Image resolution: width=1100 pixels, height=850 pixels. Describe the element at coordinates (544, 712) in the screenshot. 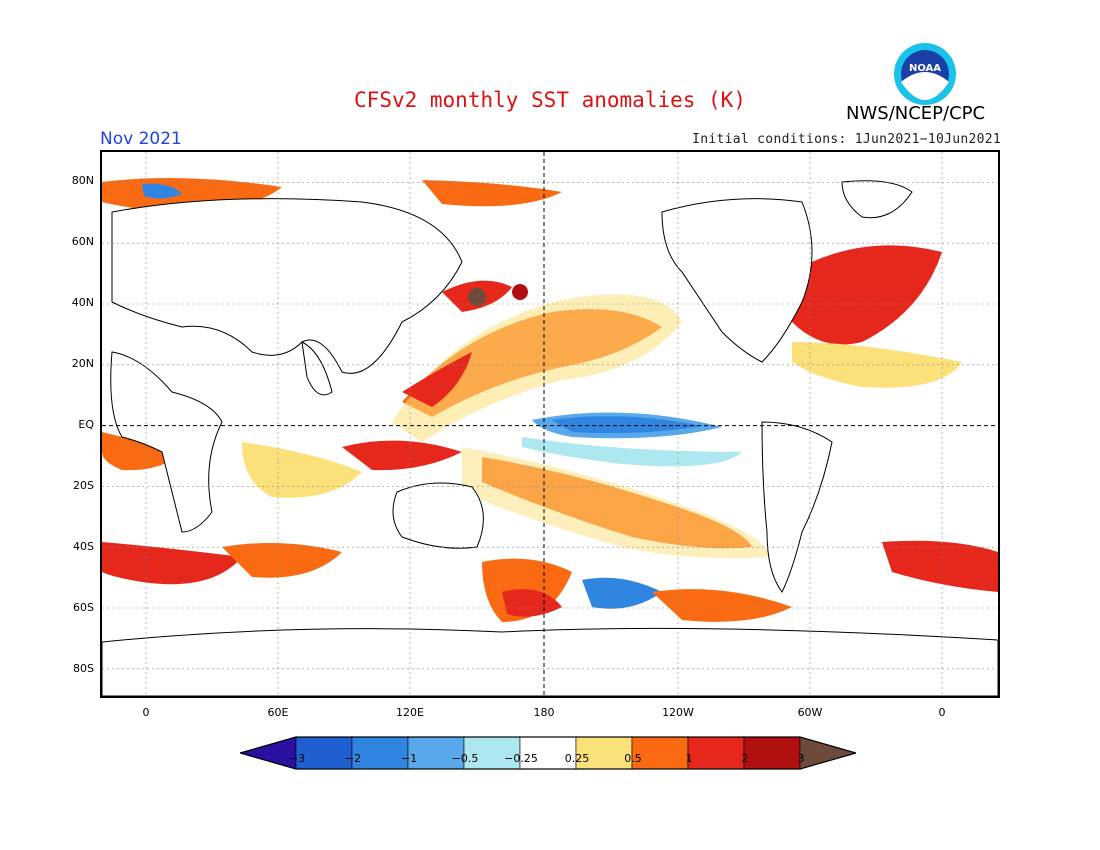

I see `lon-label-180: 180` at that location.